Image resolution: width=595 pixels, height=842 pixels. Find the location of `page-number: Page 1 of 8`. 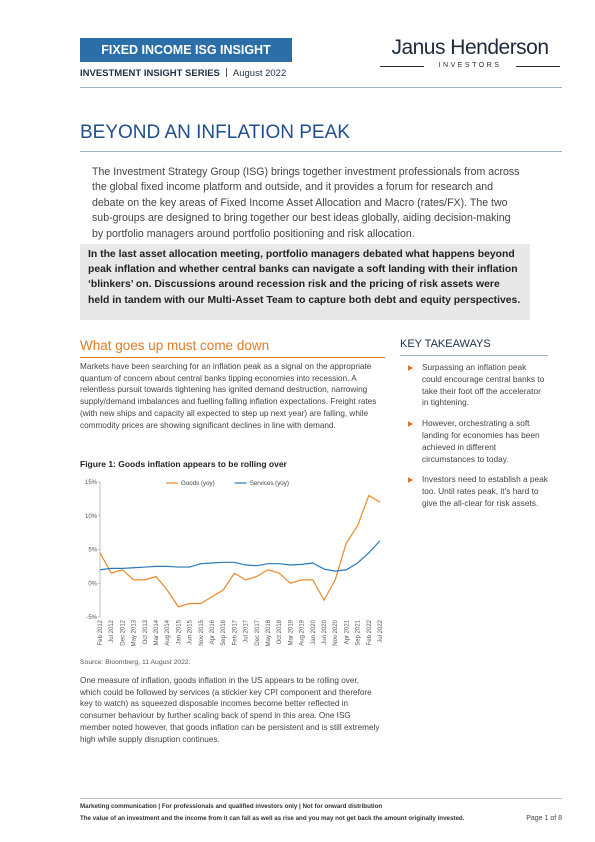

page-number: Page 1 of 8 is located at coordinates (544, 818).